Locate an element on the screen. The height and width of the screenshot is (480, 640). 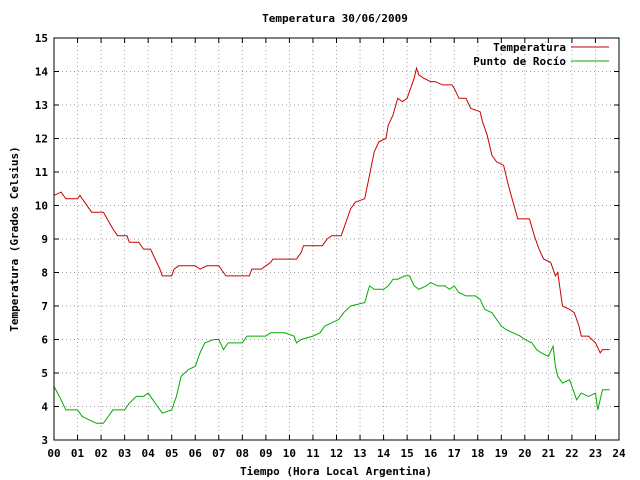
x-tick-label: 06 is located at coordinates (196, 453).